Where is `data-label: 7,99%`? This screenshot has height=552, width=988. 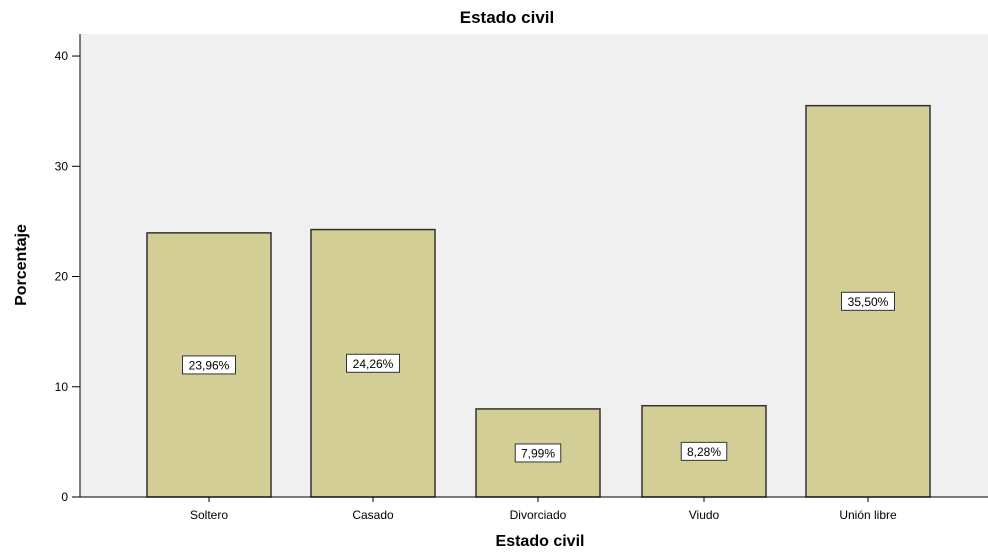 data-label: 7,99% is located at coordinates (538, 453).